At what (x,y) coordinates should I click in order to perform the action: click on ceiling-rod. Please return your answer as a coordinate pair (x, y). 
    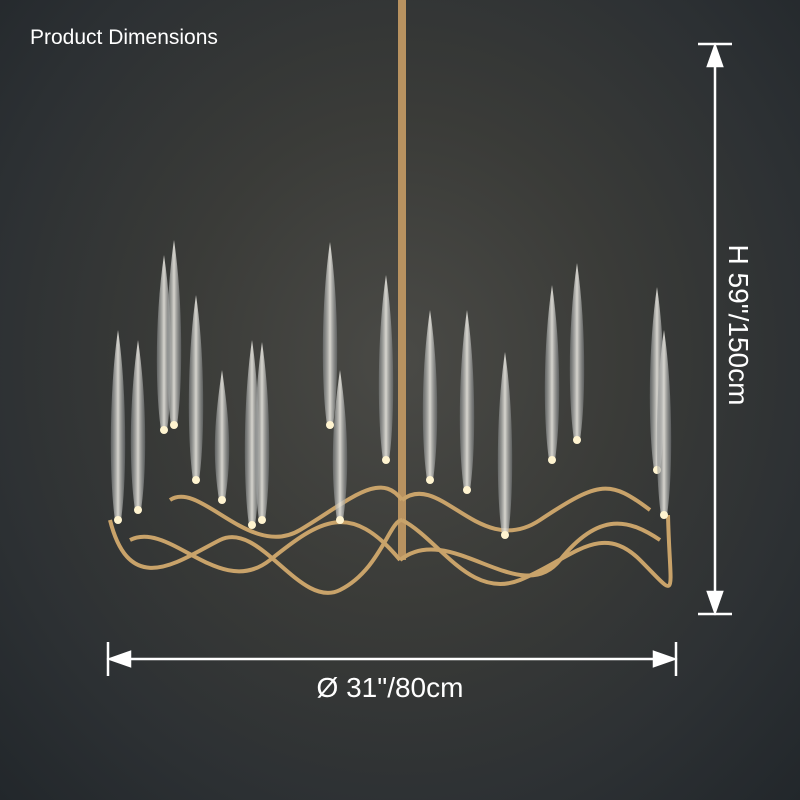
    Looking at the image, I should click on (402, 280).